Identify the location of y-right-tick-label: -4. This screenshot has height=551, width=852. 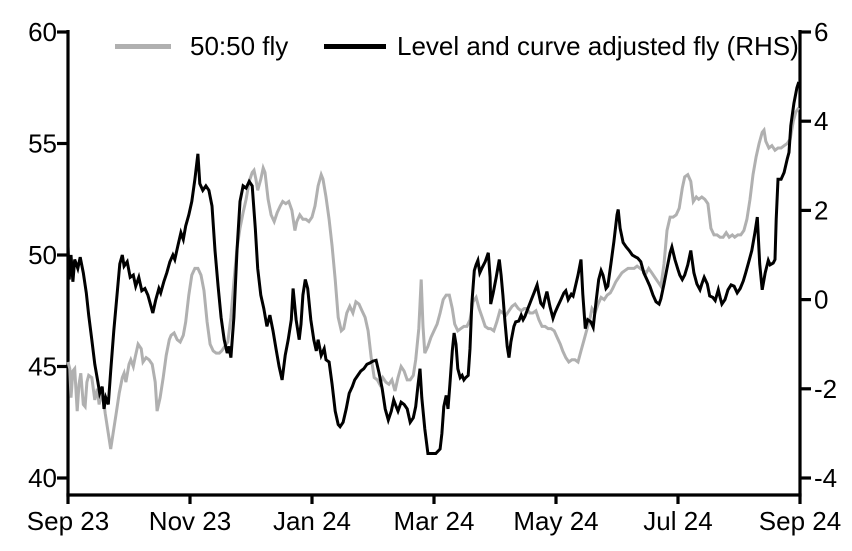
(825, 478).